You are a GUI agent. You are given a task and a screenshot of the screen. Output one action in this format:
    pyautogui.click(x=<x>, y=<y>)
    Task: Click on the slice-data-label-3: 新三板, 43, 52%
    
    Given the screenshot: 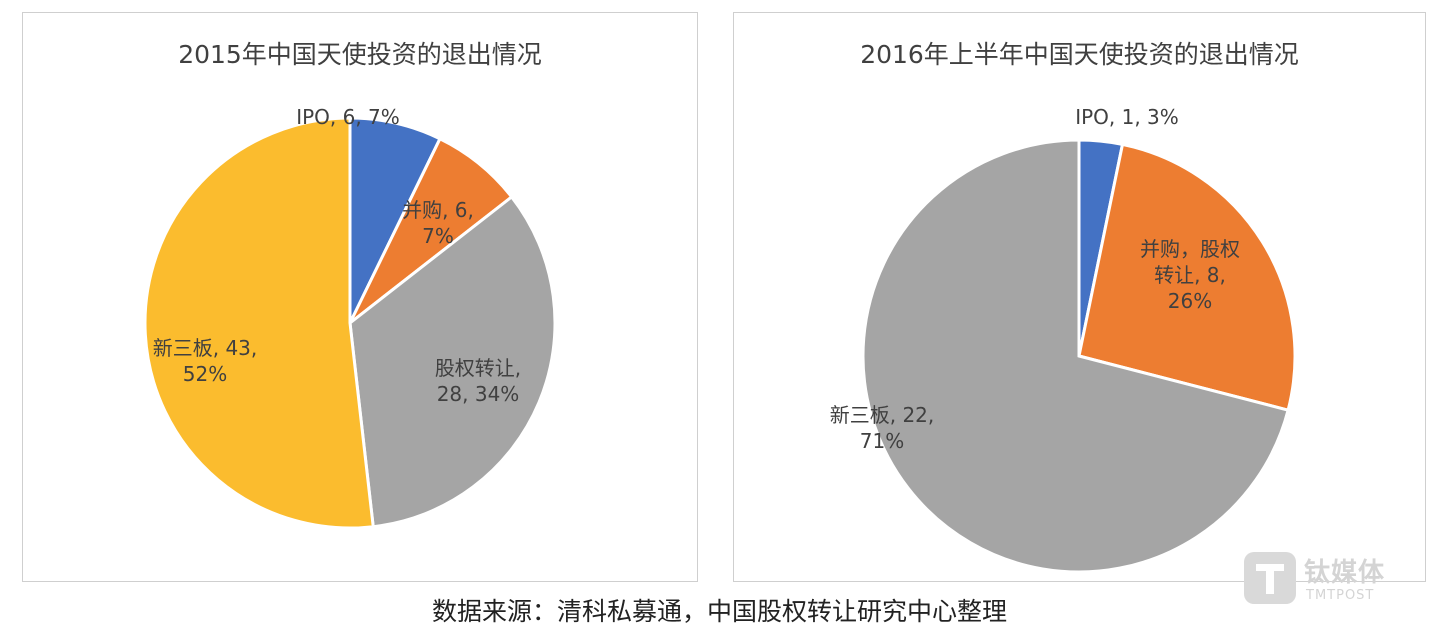 What is the action you would take?
    pyautogui.click(x=205, y=361)
    